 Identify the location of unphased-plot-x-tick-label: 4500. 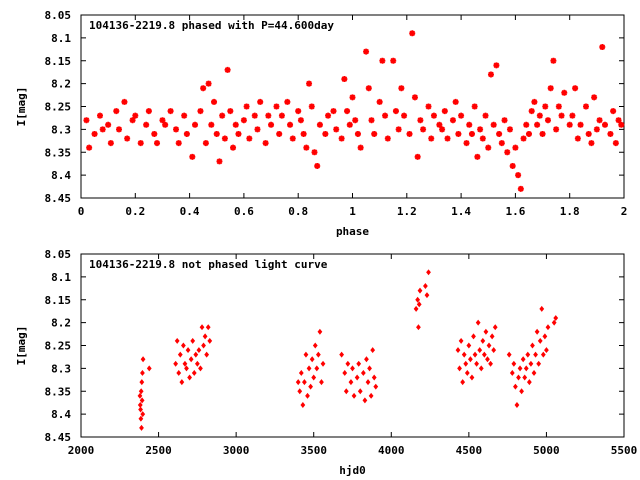
(469, 450).